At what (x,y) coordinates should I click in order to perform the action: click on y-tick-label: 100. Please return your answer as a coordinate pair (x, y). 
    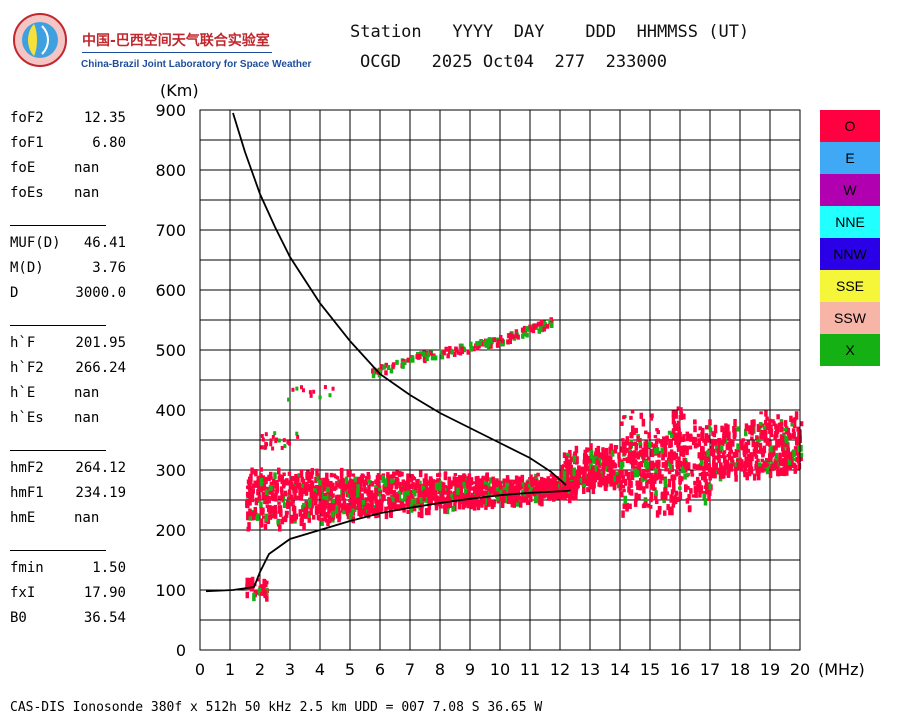
    Looking at the image, I should click on (170, 590).